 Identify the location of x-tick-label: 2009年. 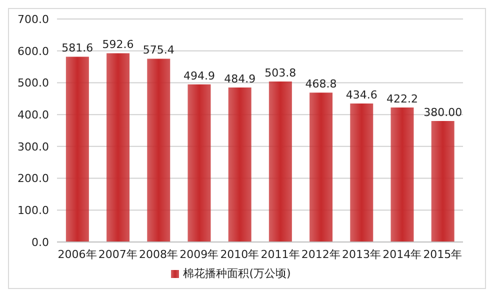
(199, 254).